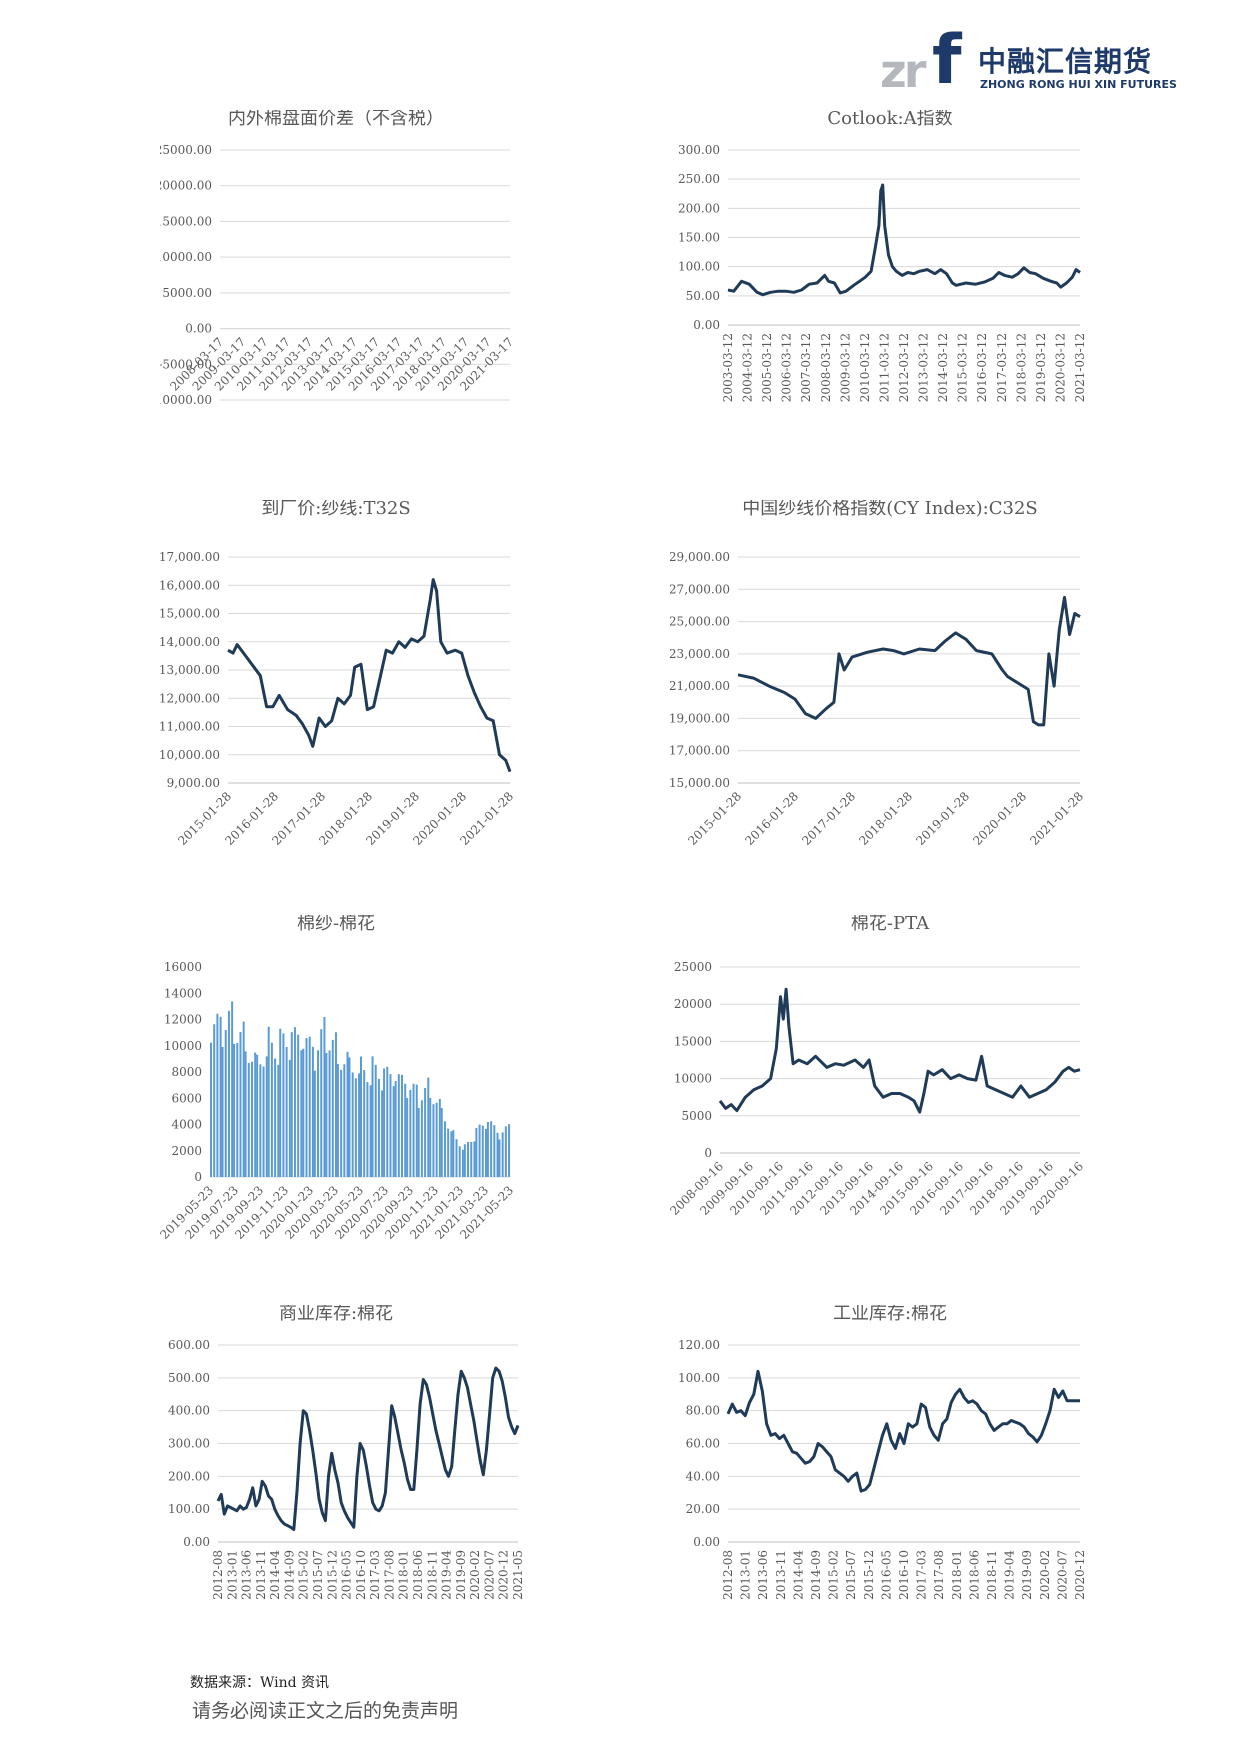 The height and width of the screenshot is (1753, 1240). I want to click on y-tick-label: 200.00, so click(699, 208).